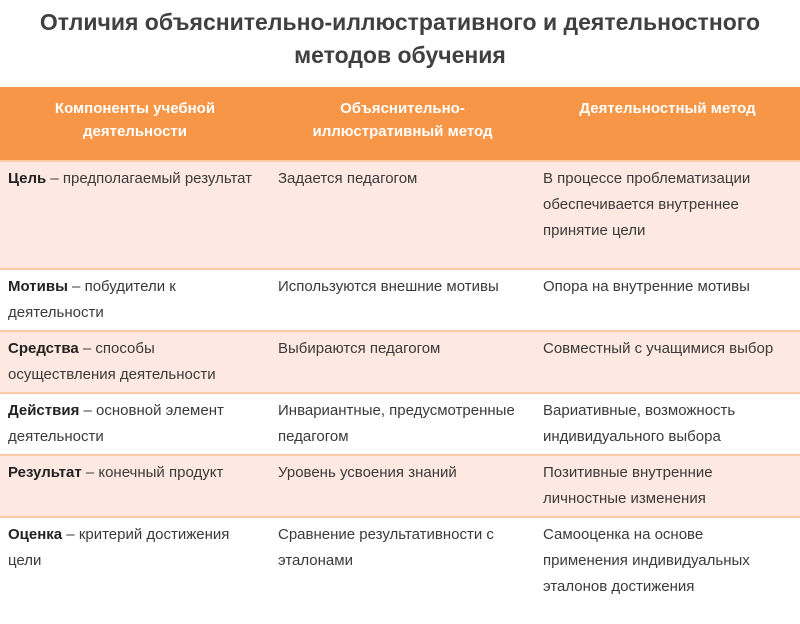  I want to click on component-term: Мотивы, so click(38, 286).